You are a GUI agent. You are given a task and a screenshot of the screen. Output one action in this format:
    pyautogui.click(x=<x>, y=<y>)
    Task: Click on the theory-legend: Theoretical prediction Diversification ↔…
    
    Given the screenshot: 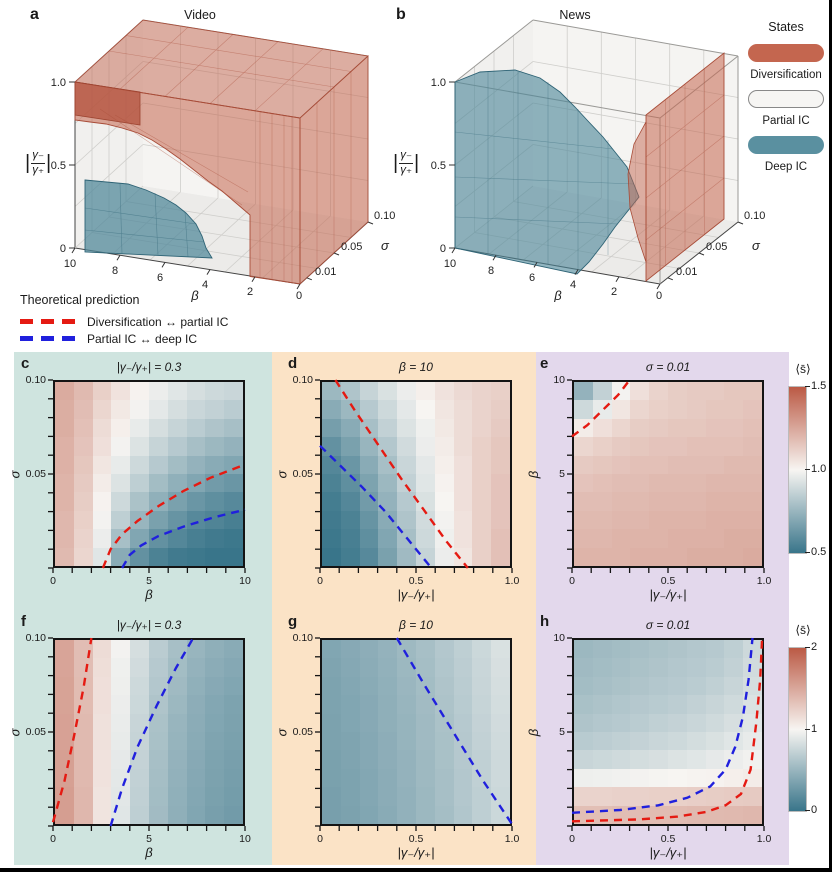 What is the action you would take?
    pyautogui.click(x=124, y=320)
    